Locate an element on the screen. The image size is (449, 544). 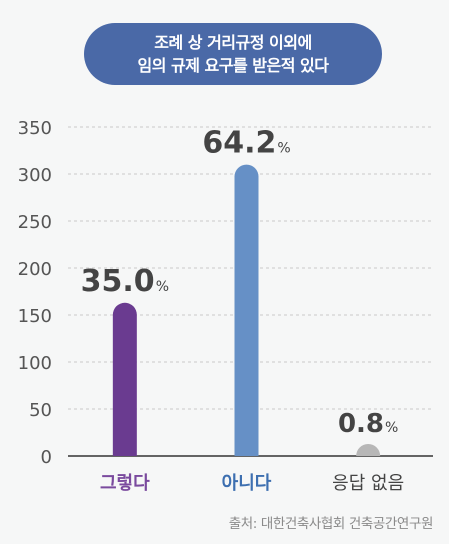
source-note: 출처: 대한건축사협회 건축공간연구원 is located at coordinates (331, 524).